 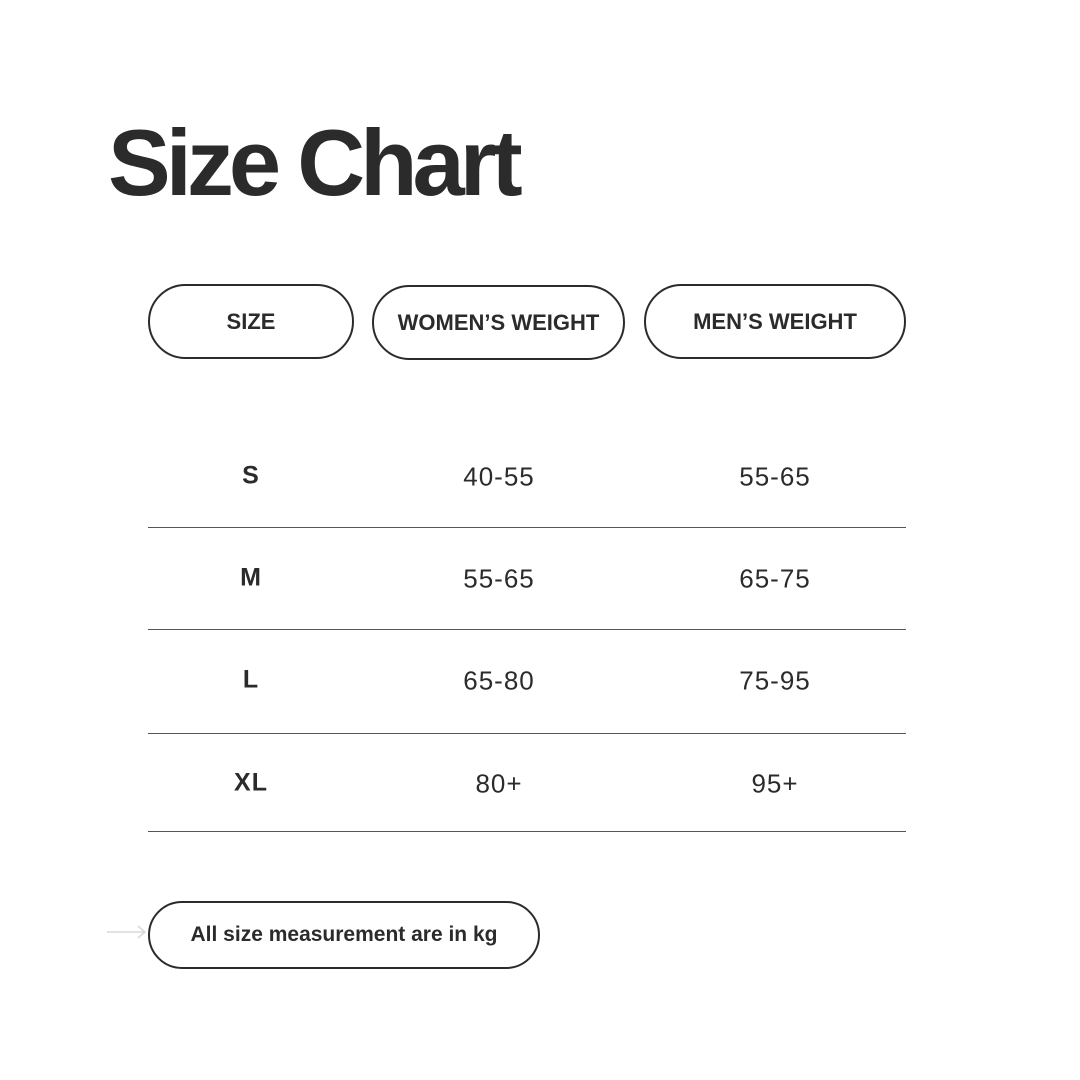 I want to click on mens-weight-cell: 75-95, so click(x=775, y=680).